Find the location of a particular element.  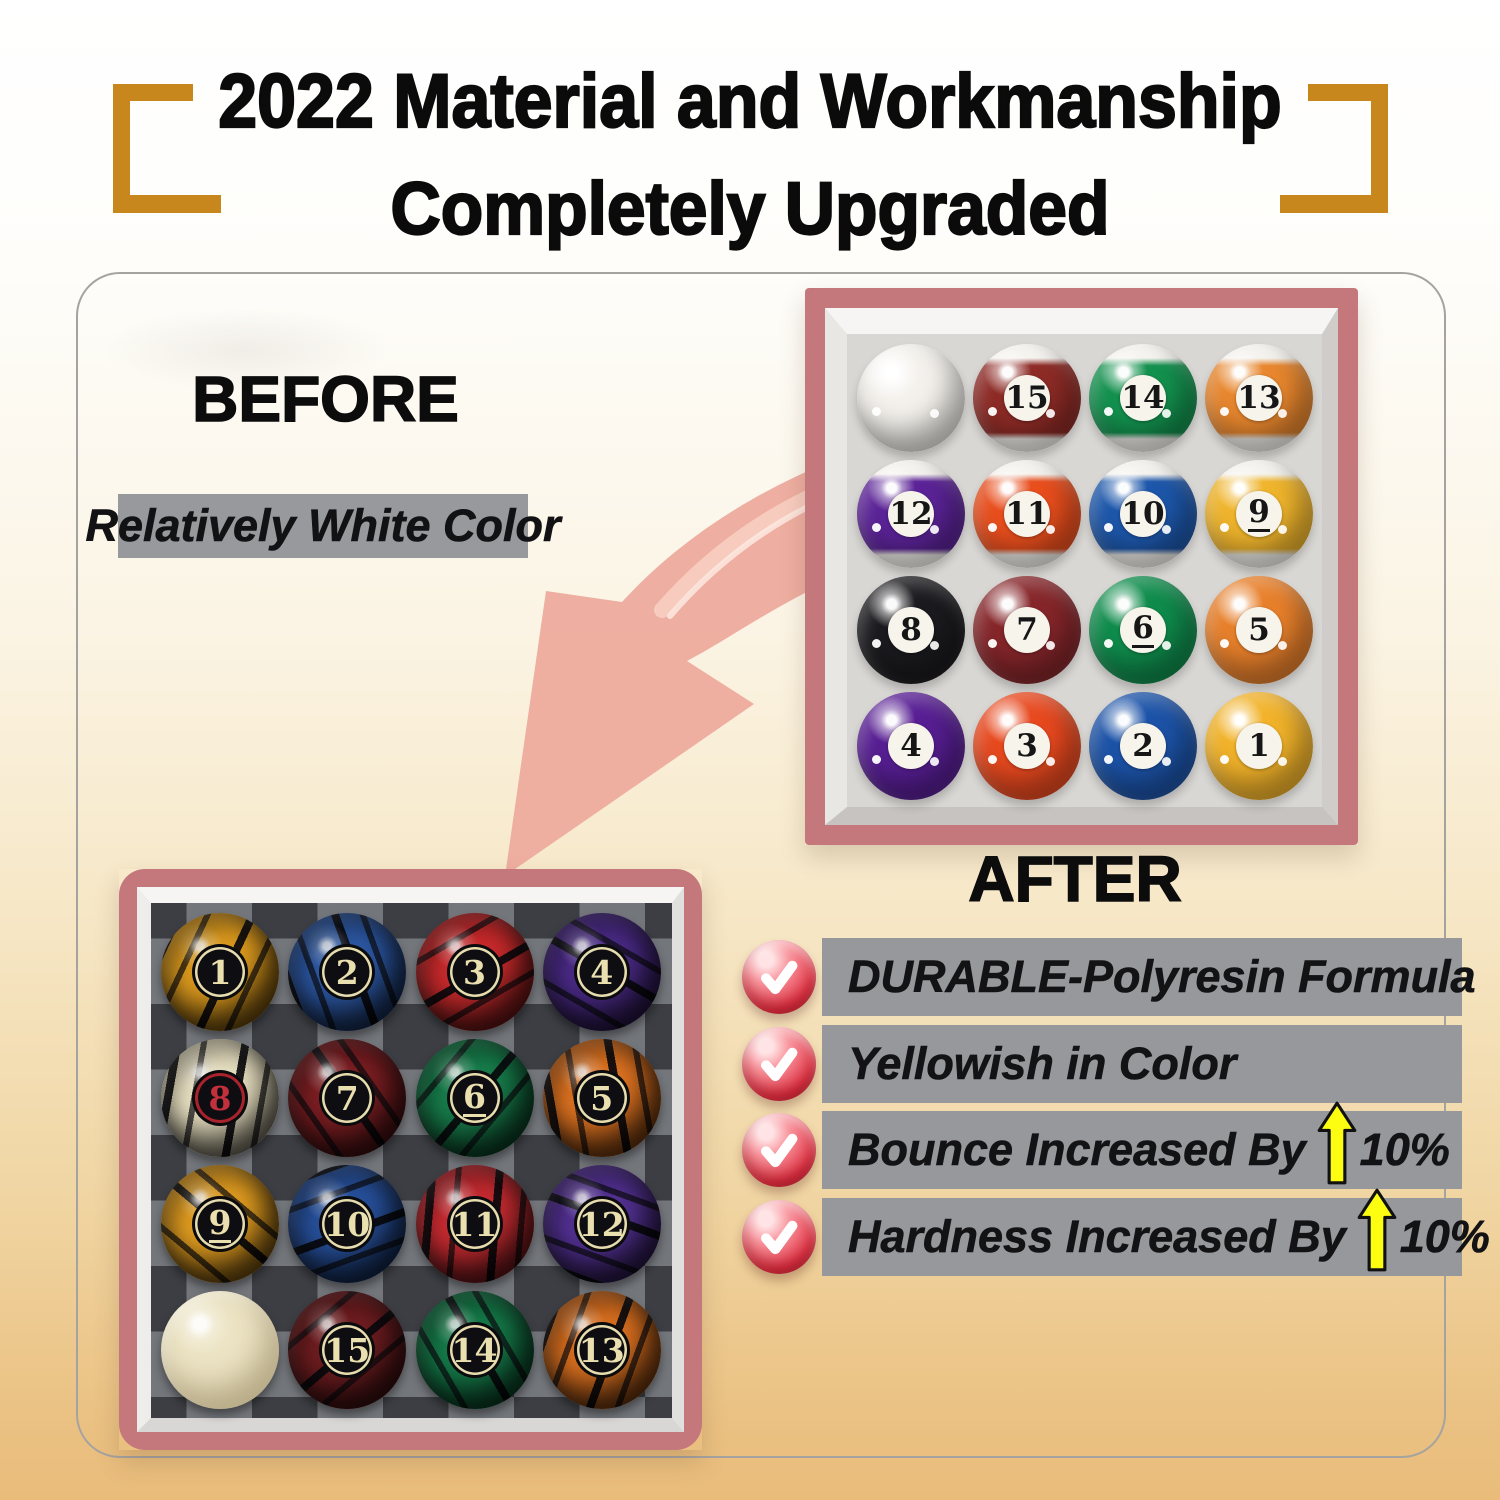

after-label: AFTER is located at coordinates (1075, 879).